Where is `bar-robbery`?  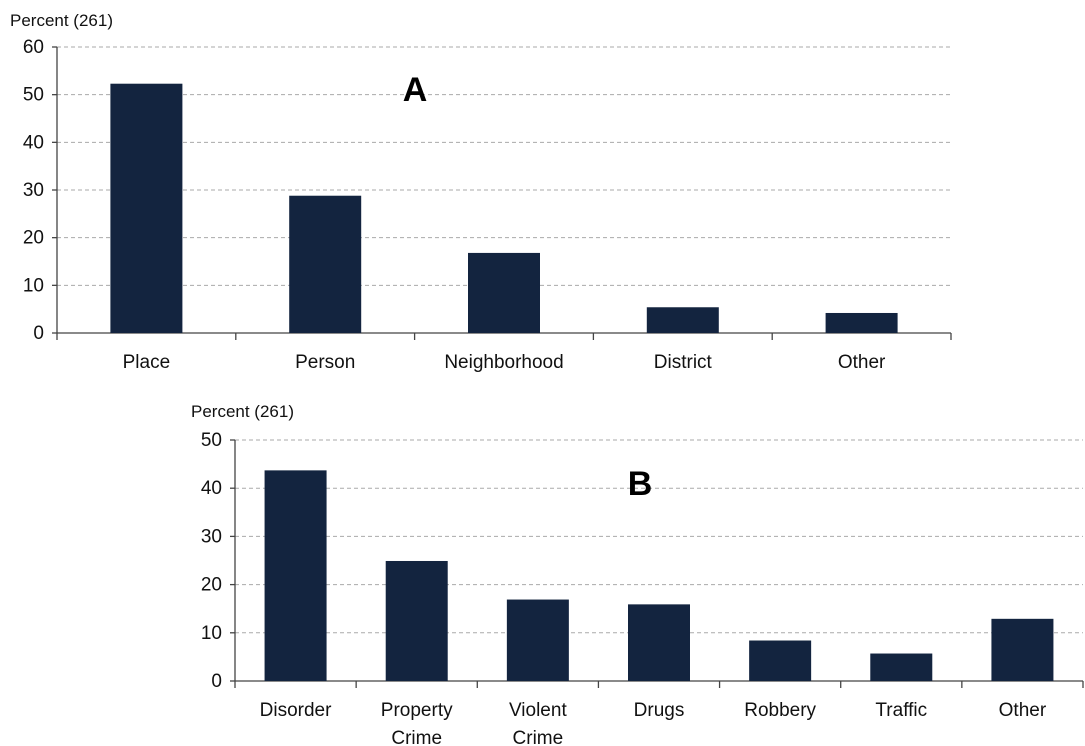
bar-robbery is located at coordinates (780, 660).